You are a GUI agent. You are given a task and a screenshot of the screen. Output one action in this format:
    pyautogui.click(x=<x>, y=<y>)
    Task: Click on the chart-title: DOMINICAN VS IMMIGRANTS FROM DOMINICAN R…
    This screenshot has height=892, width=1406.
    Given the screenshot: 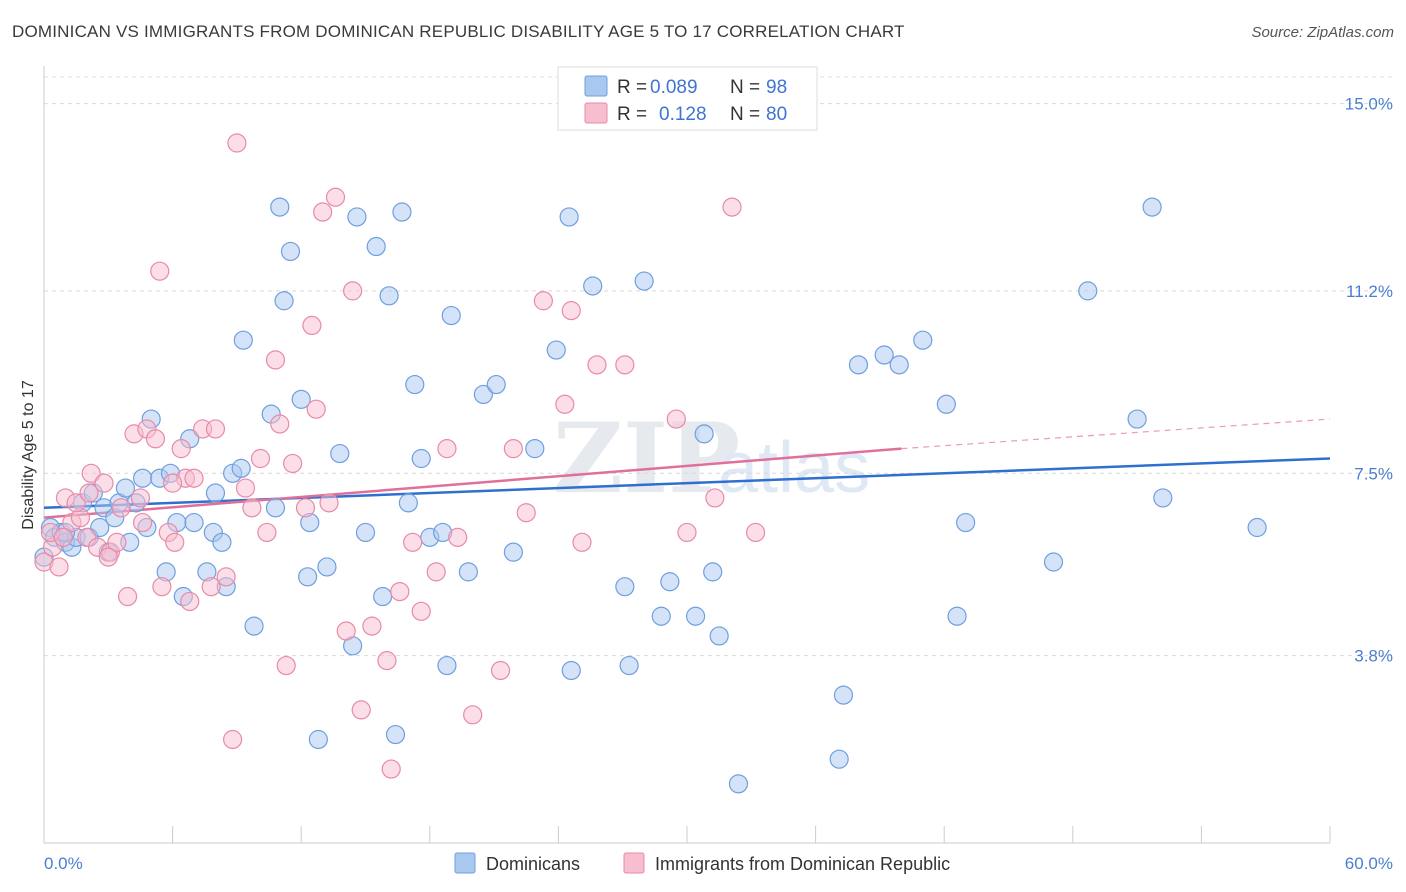 What is the action you would take?
    pyautogui.click(x=458, y=31)
    